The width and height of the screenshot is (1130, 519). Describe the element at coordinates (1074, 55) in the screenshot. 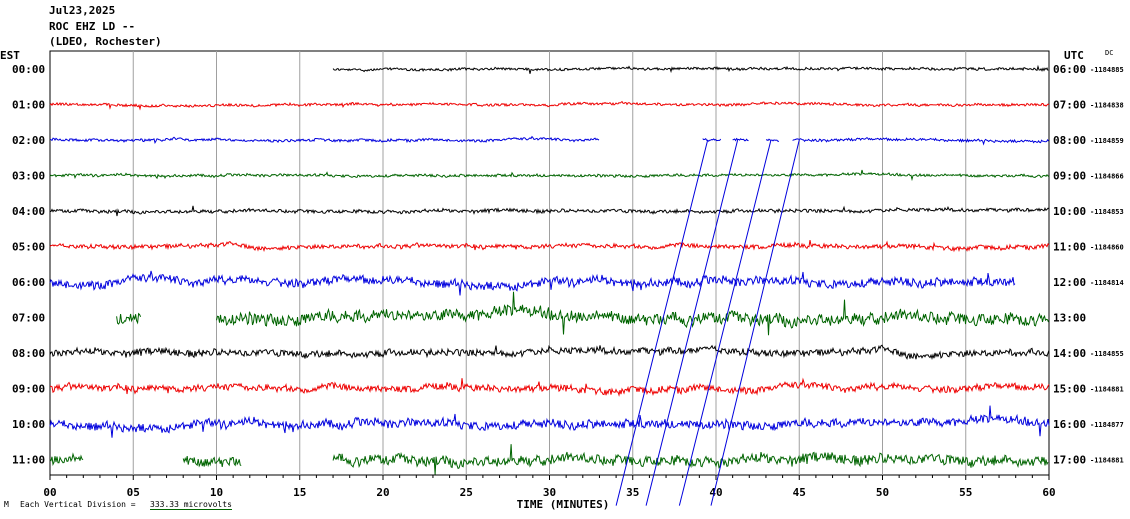

I see `utc-axis-label: UTC` at that location.